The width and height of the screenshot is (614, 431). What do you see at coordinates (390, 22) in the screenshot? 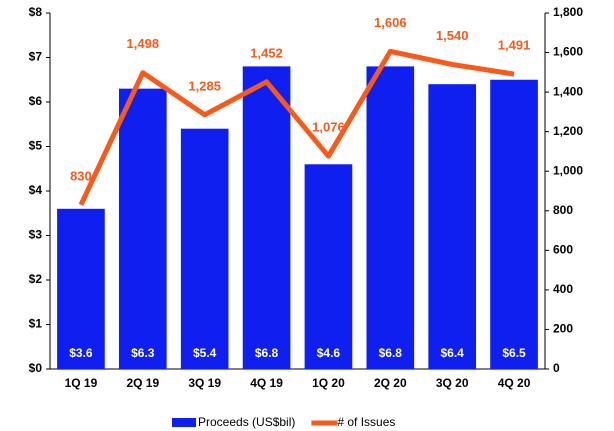
I see `line-value-label: 1,606` at bounding box center [390, 22].